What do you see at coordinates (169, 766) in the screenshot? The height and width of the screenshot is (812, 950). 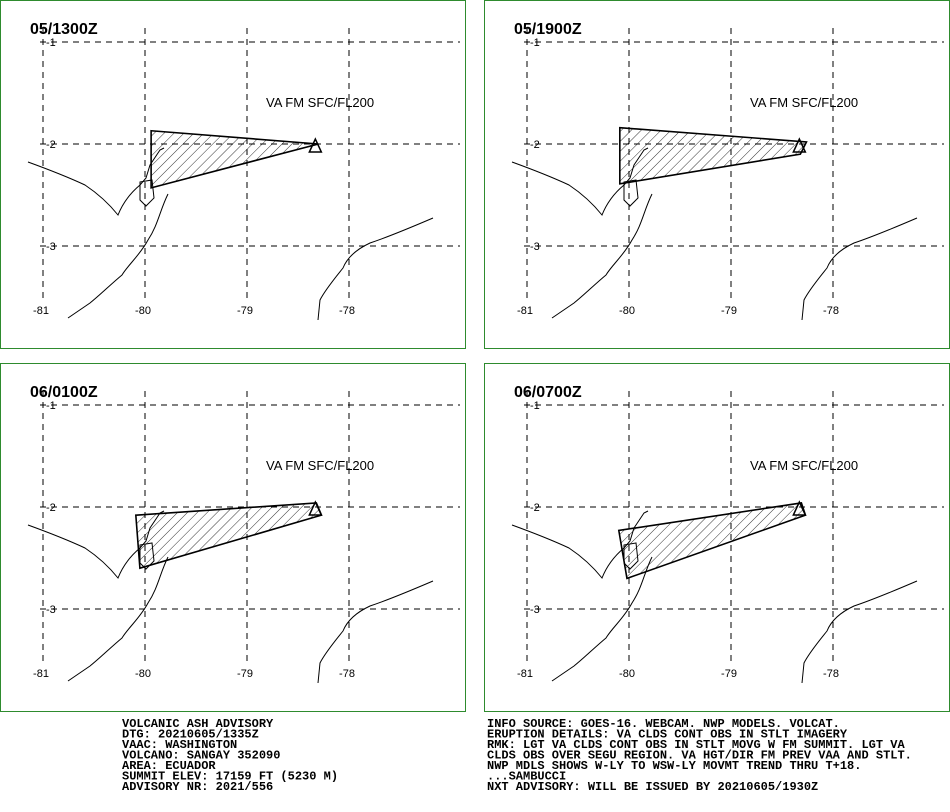 I see `advisory-line: AREA: ECUADOR` at bounding box center [169, 766].